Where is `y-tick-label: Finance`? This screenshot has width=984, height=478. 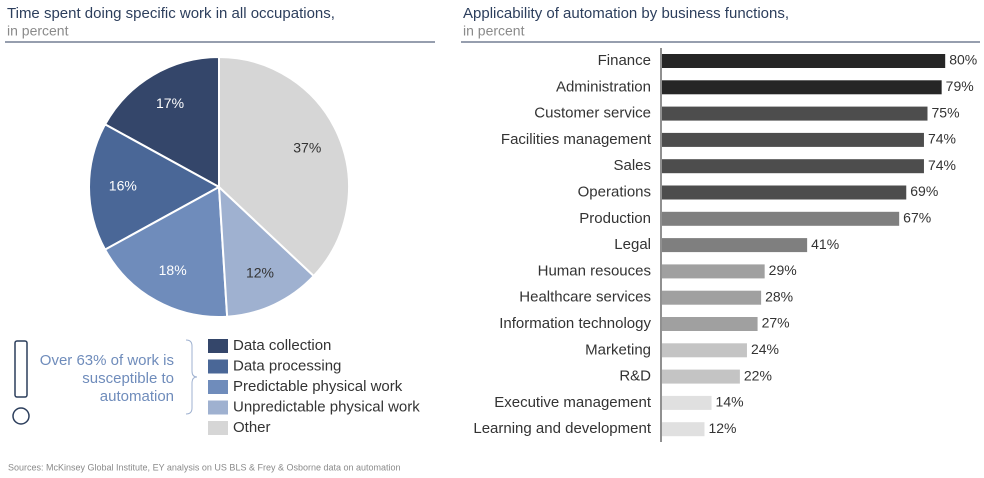
y-tick-label: Finance is located at coordinates (624, 60).